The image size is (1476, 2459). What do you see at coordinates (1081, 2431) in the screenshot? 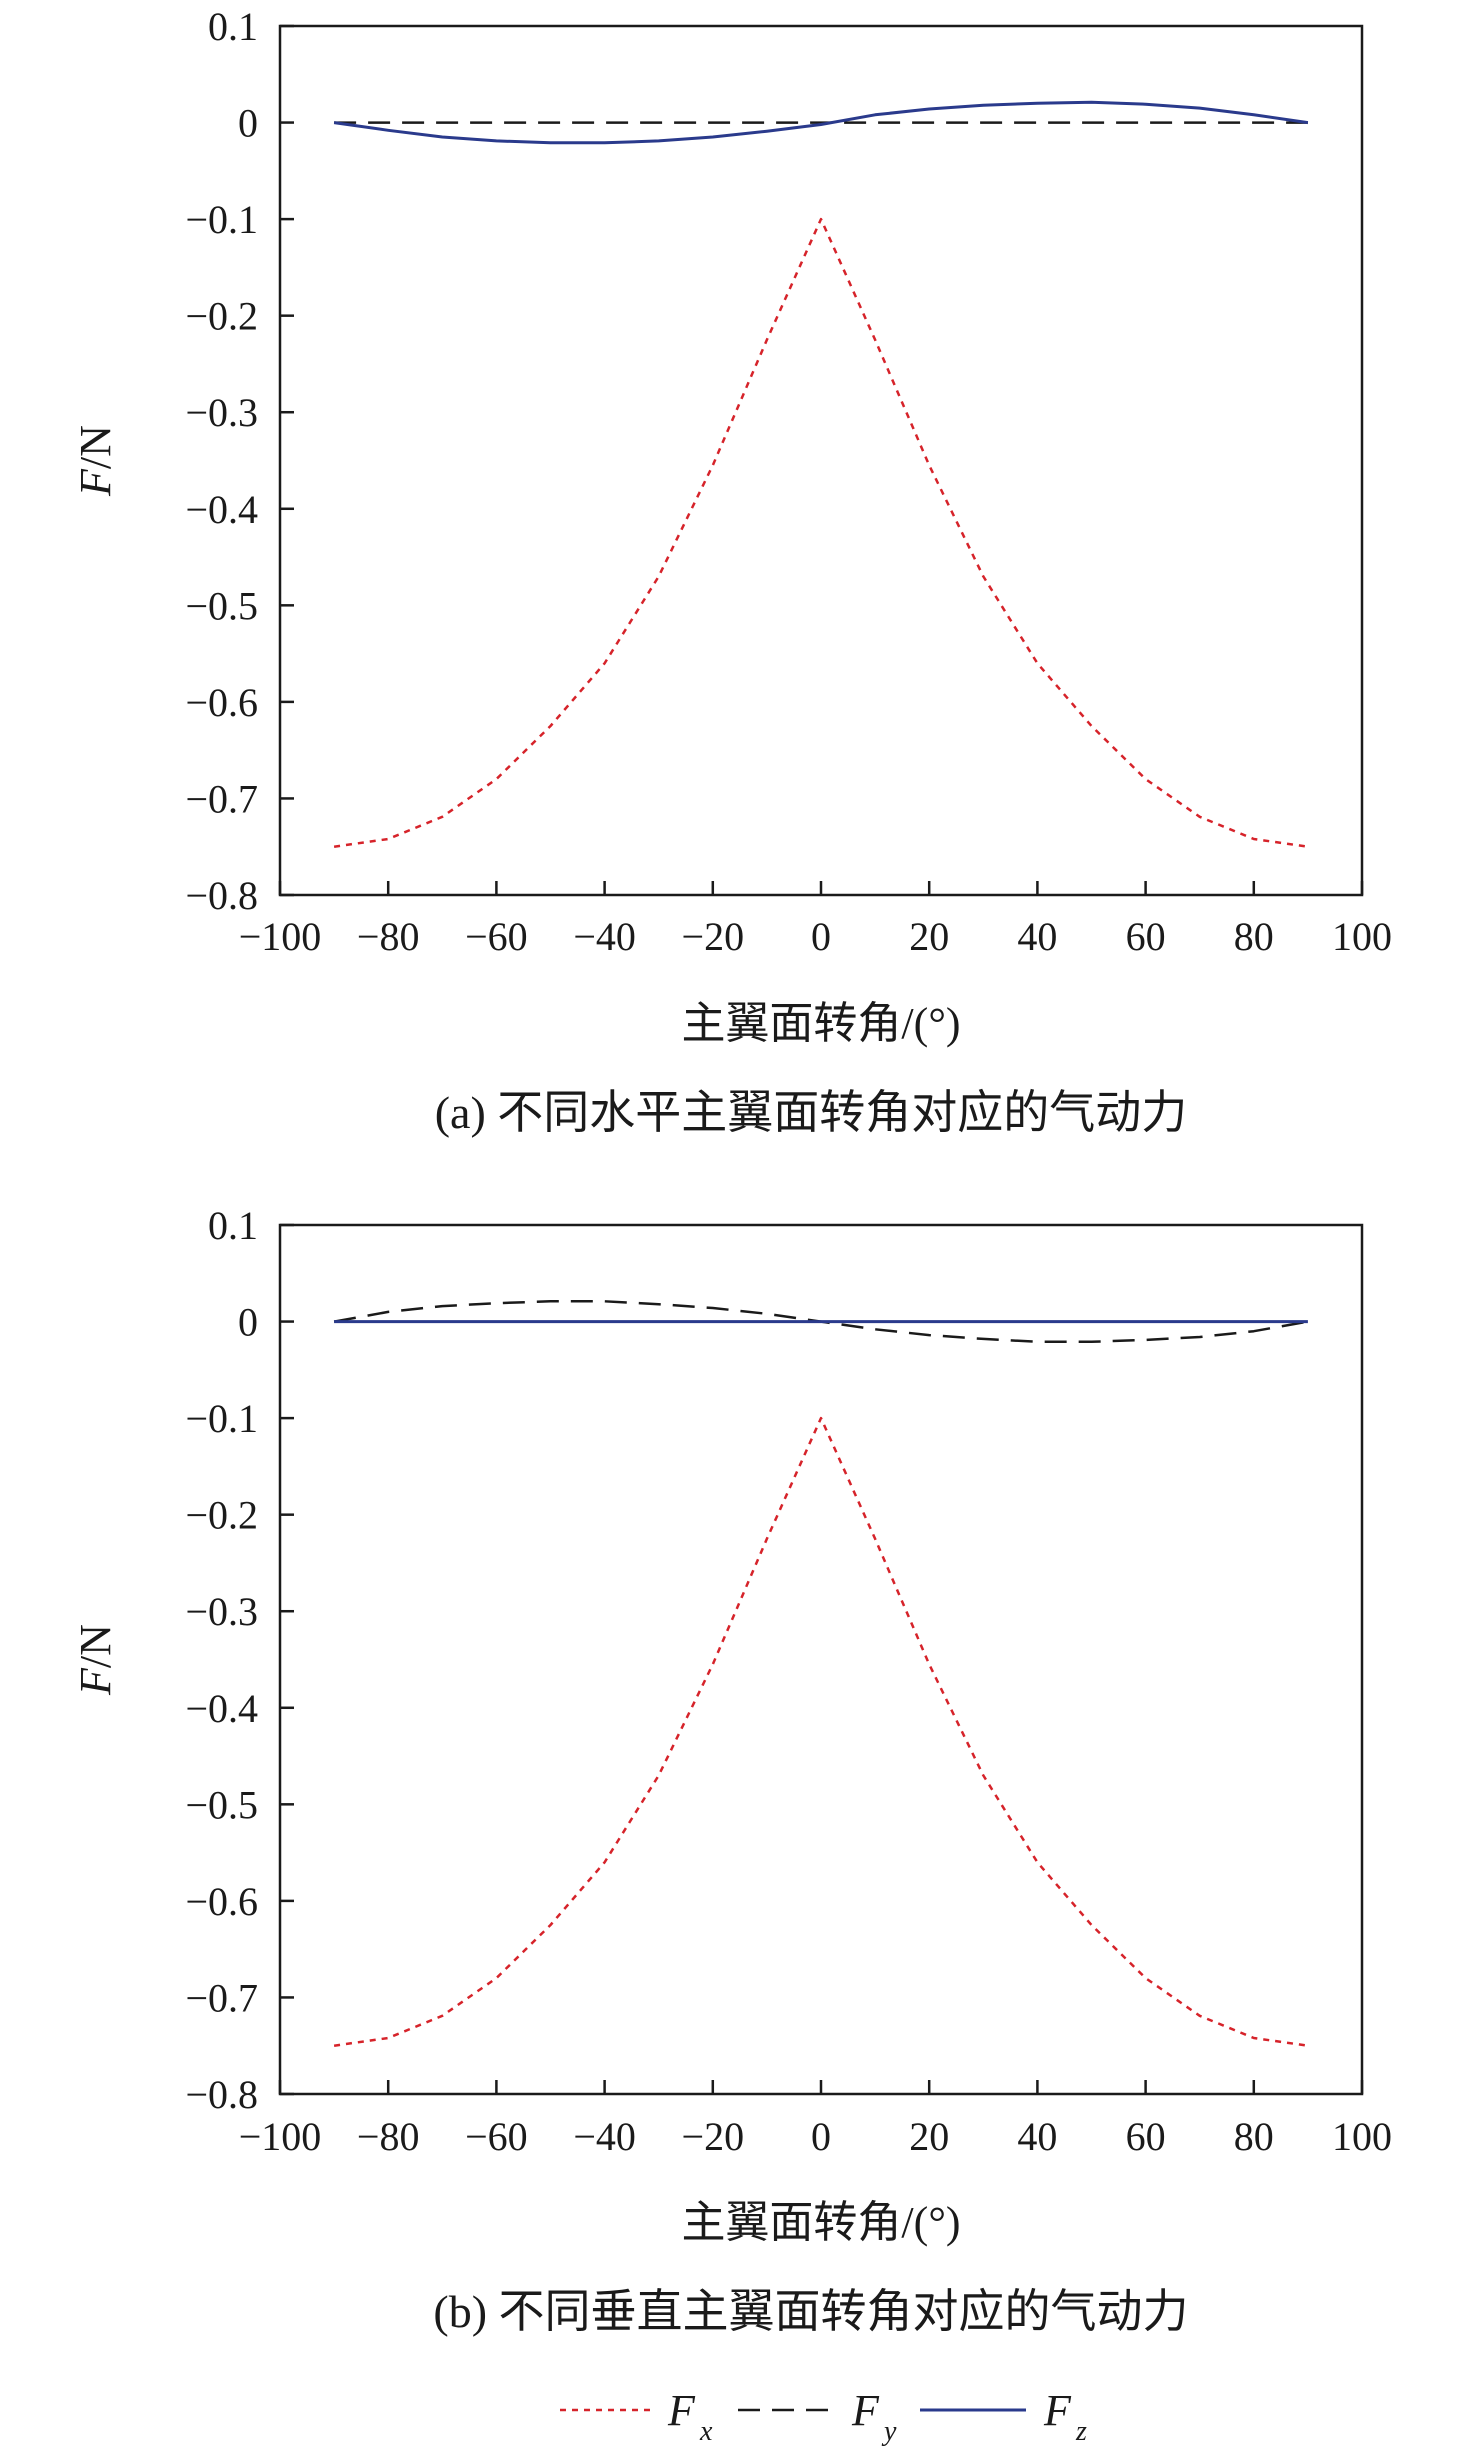
I see `legend-label-subscript: z` at bounding box center [1081, 2431].